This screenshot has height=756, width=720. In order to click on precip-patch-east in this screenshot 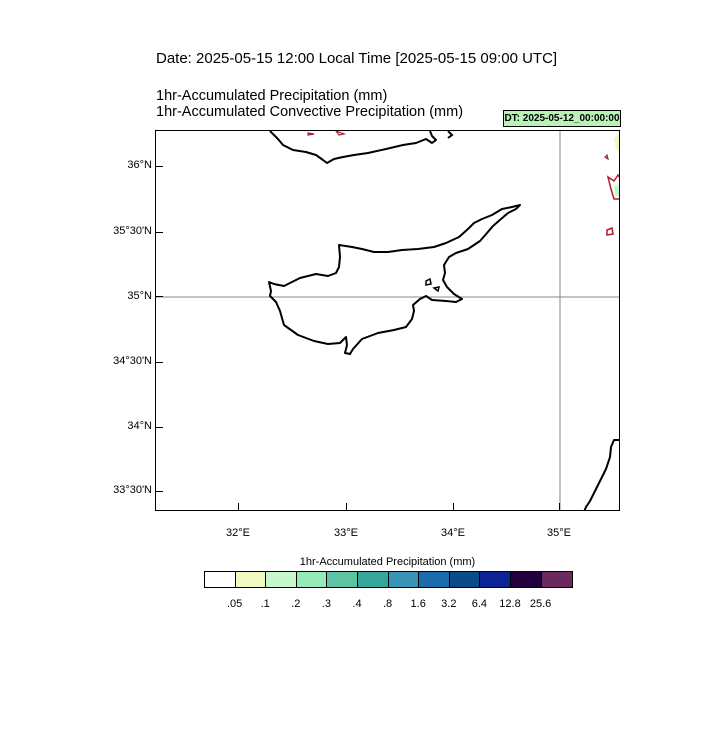, I will do `click(616, 143)`.